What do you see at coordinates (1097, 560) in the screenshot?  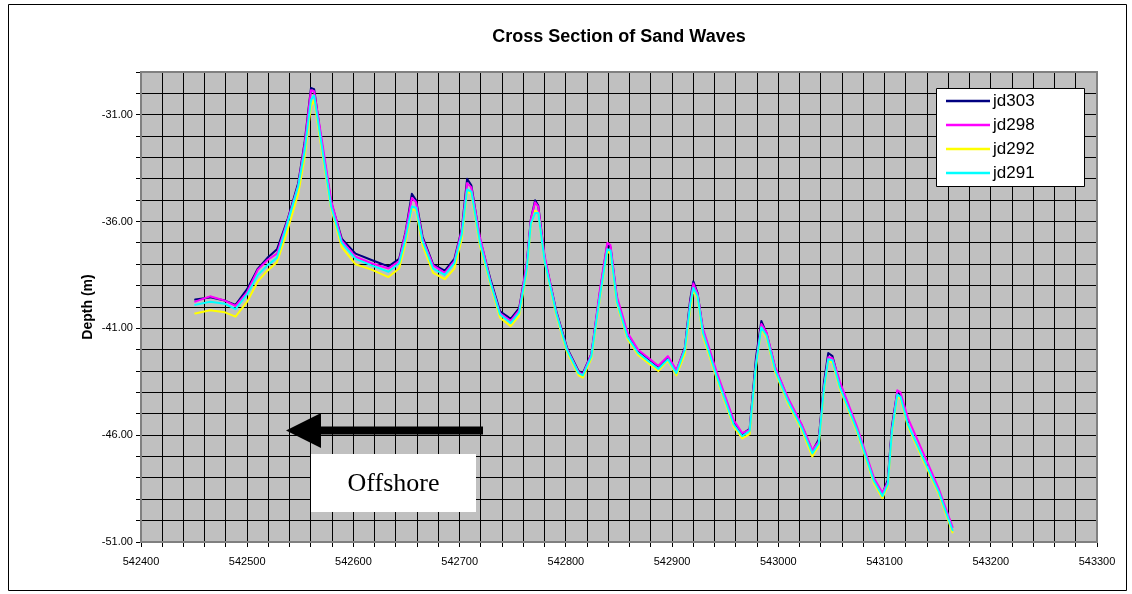 I see `x-tick-label: 543300` at bounding box center [1097, 560].